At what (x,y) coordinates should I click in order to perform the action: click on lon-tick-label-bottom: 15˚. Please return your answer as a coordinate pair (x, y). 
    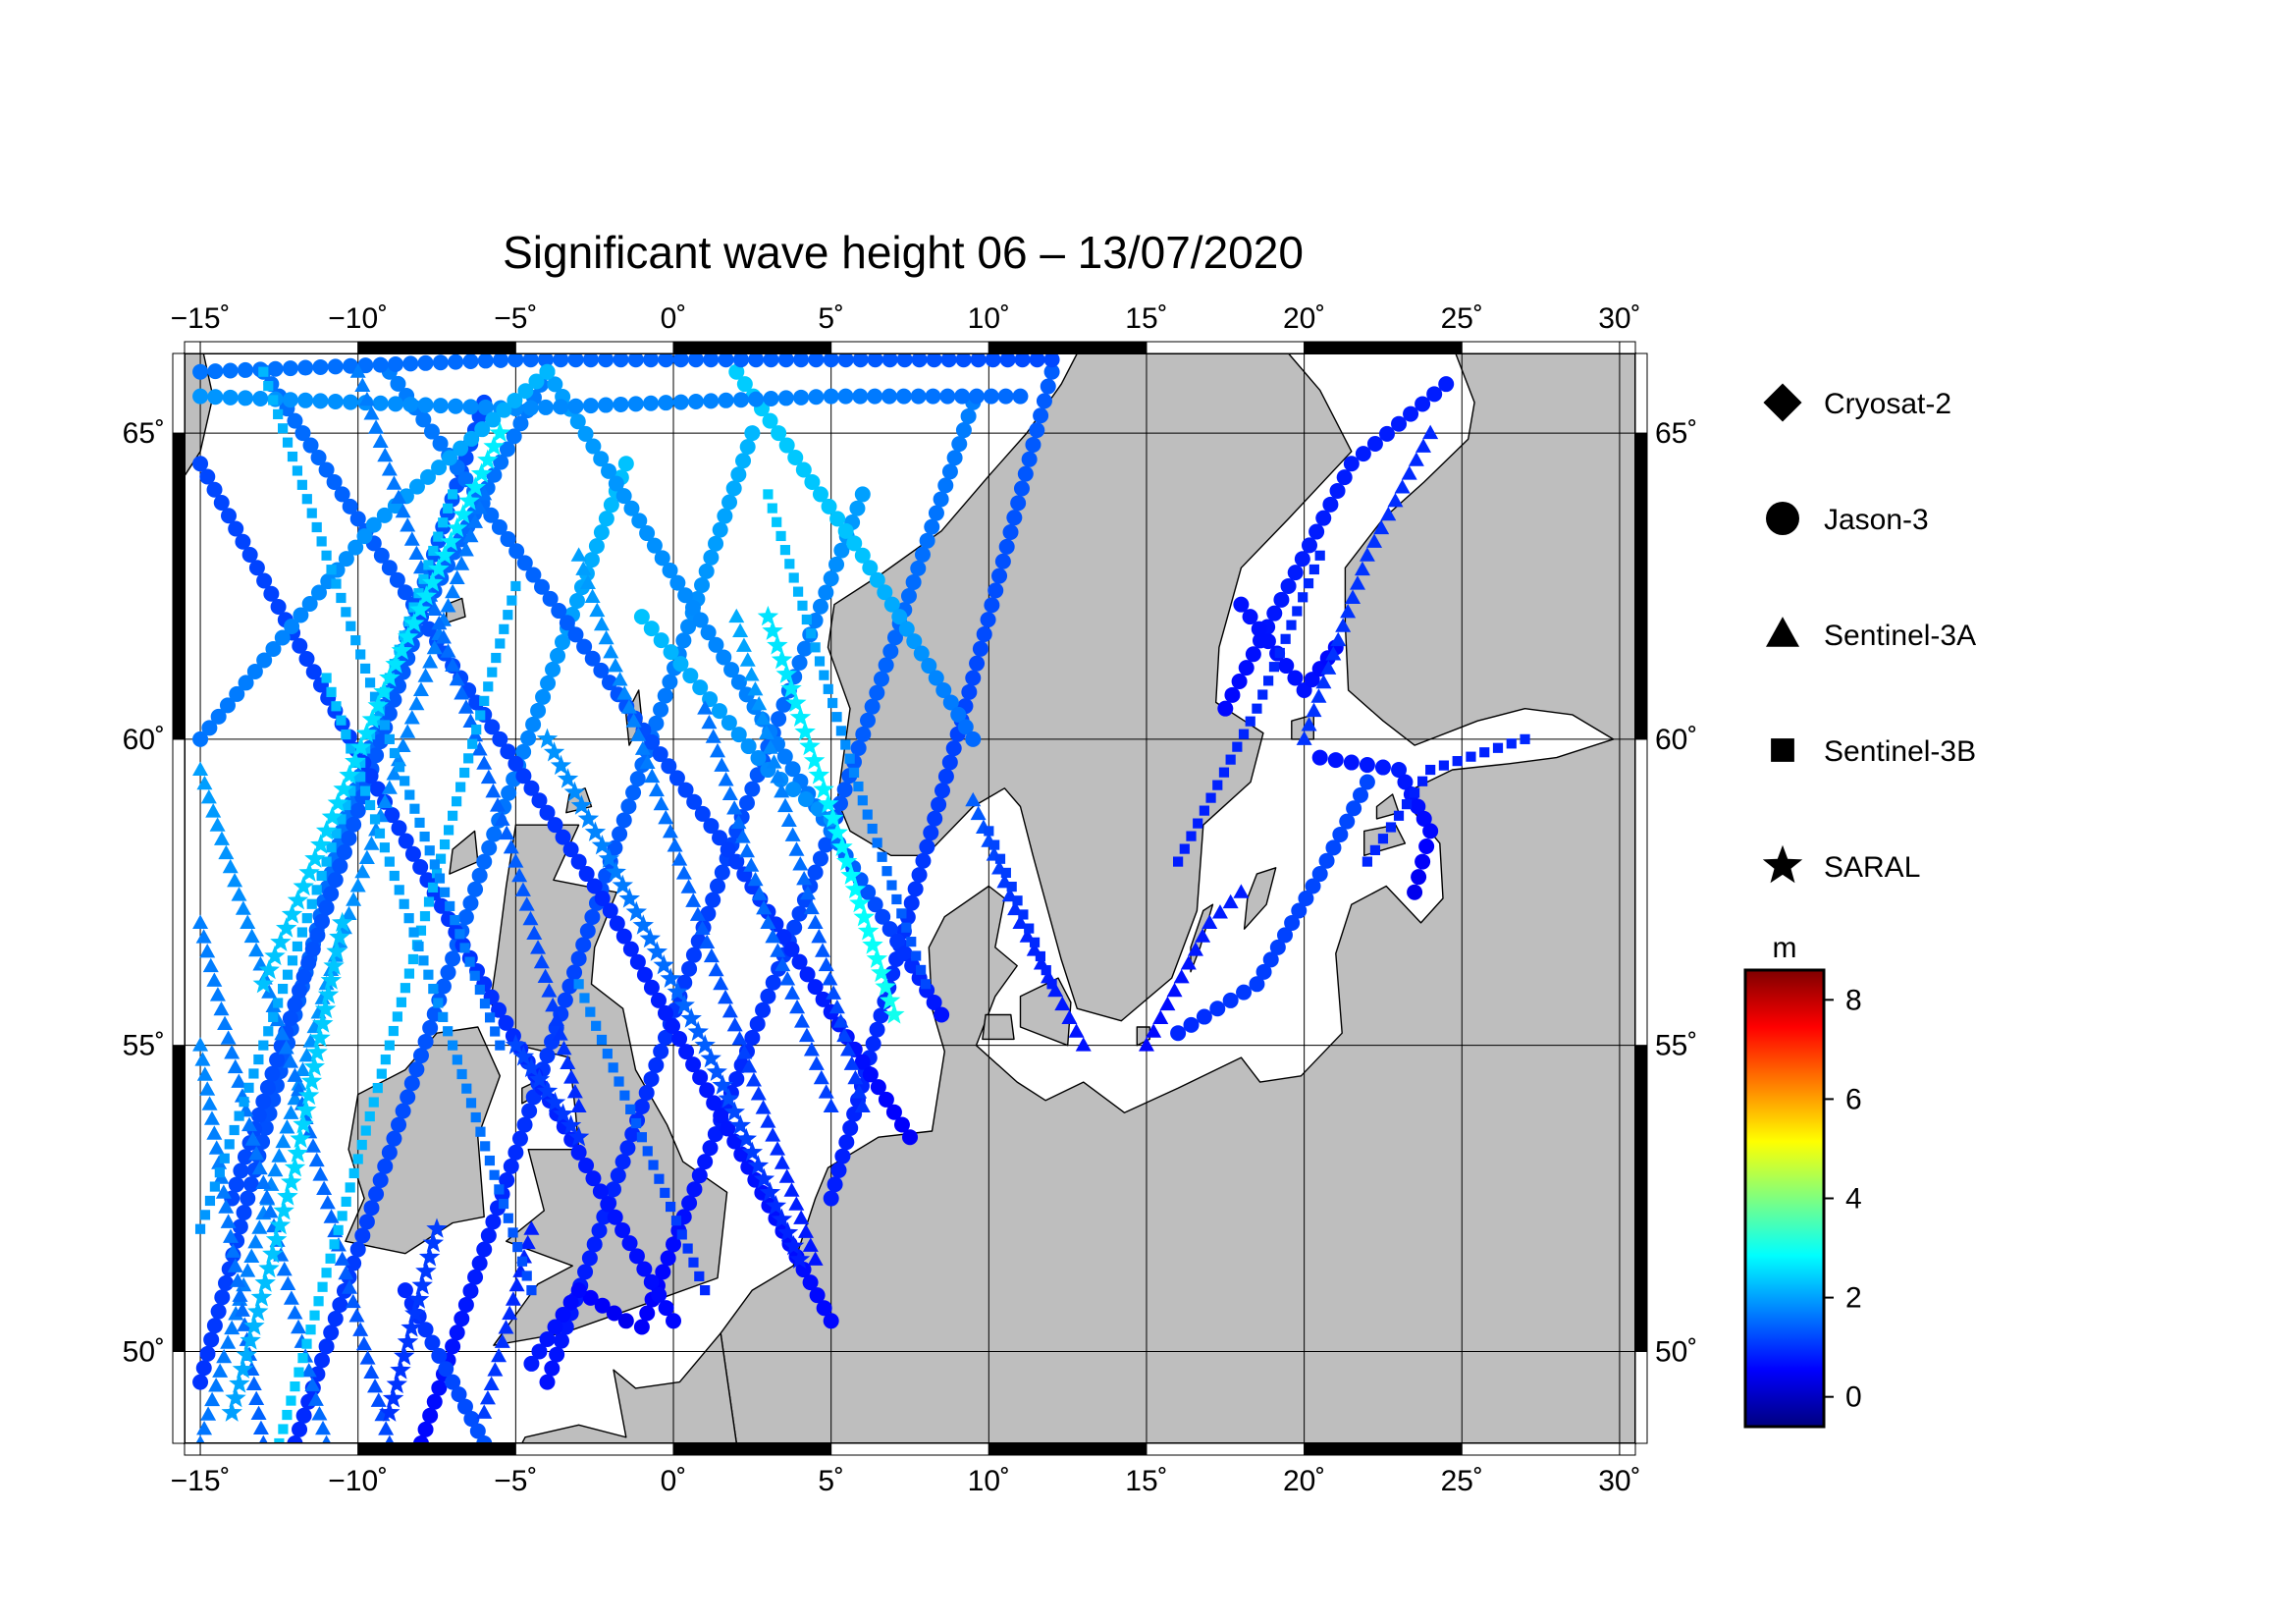
    Looking at the image, I should click on (1146, 1481).